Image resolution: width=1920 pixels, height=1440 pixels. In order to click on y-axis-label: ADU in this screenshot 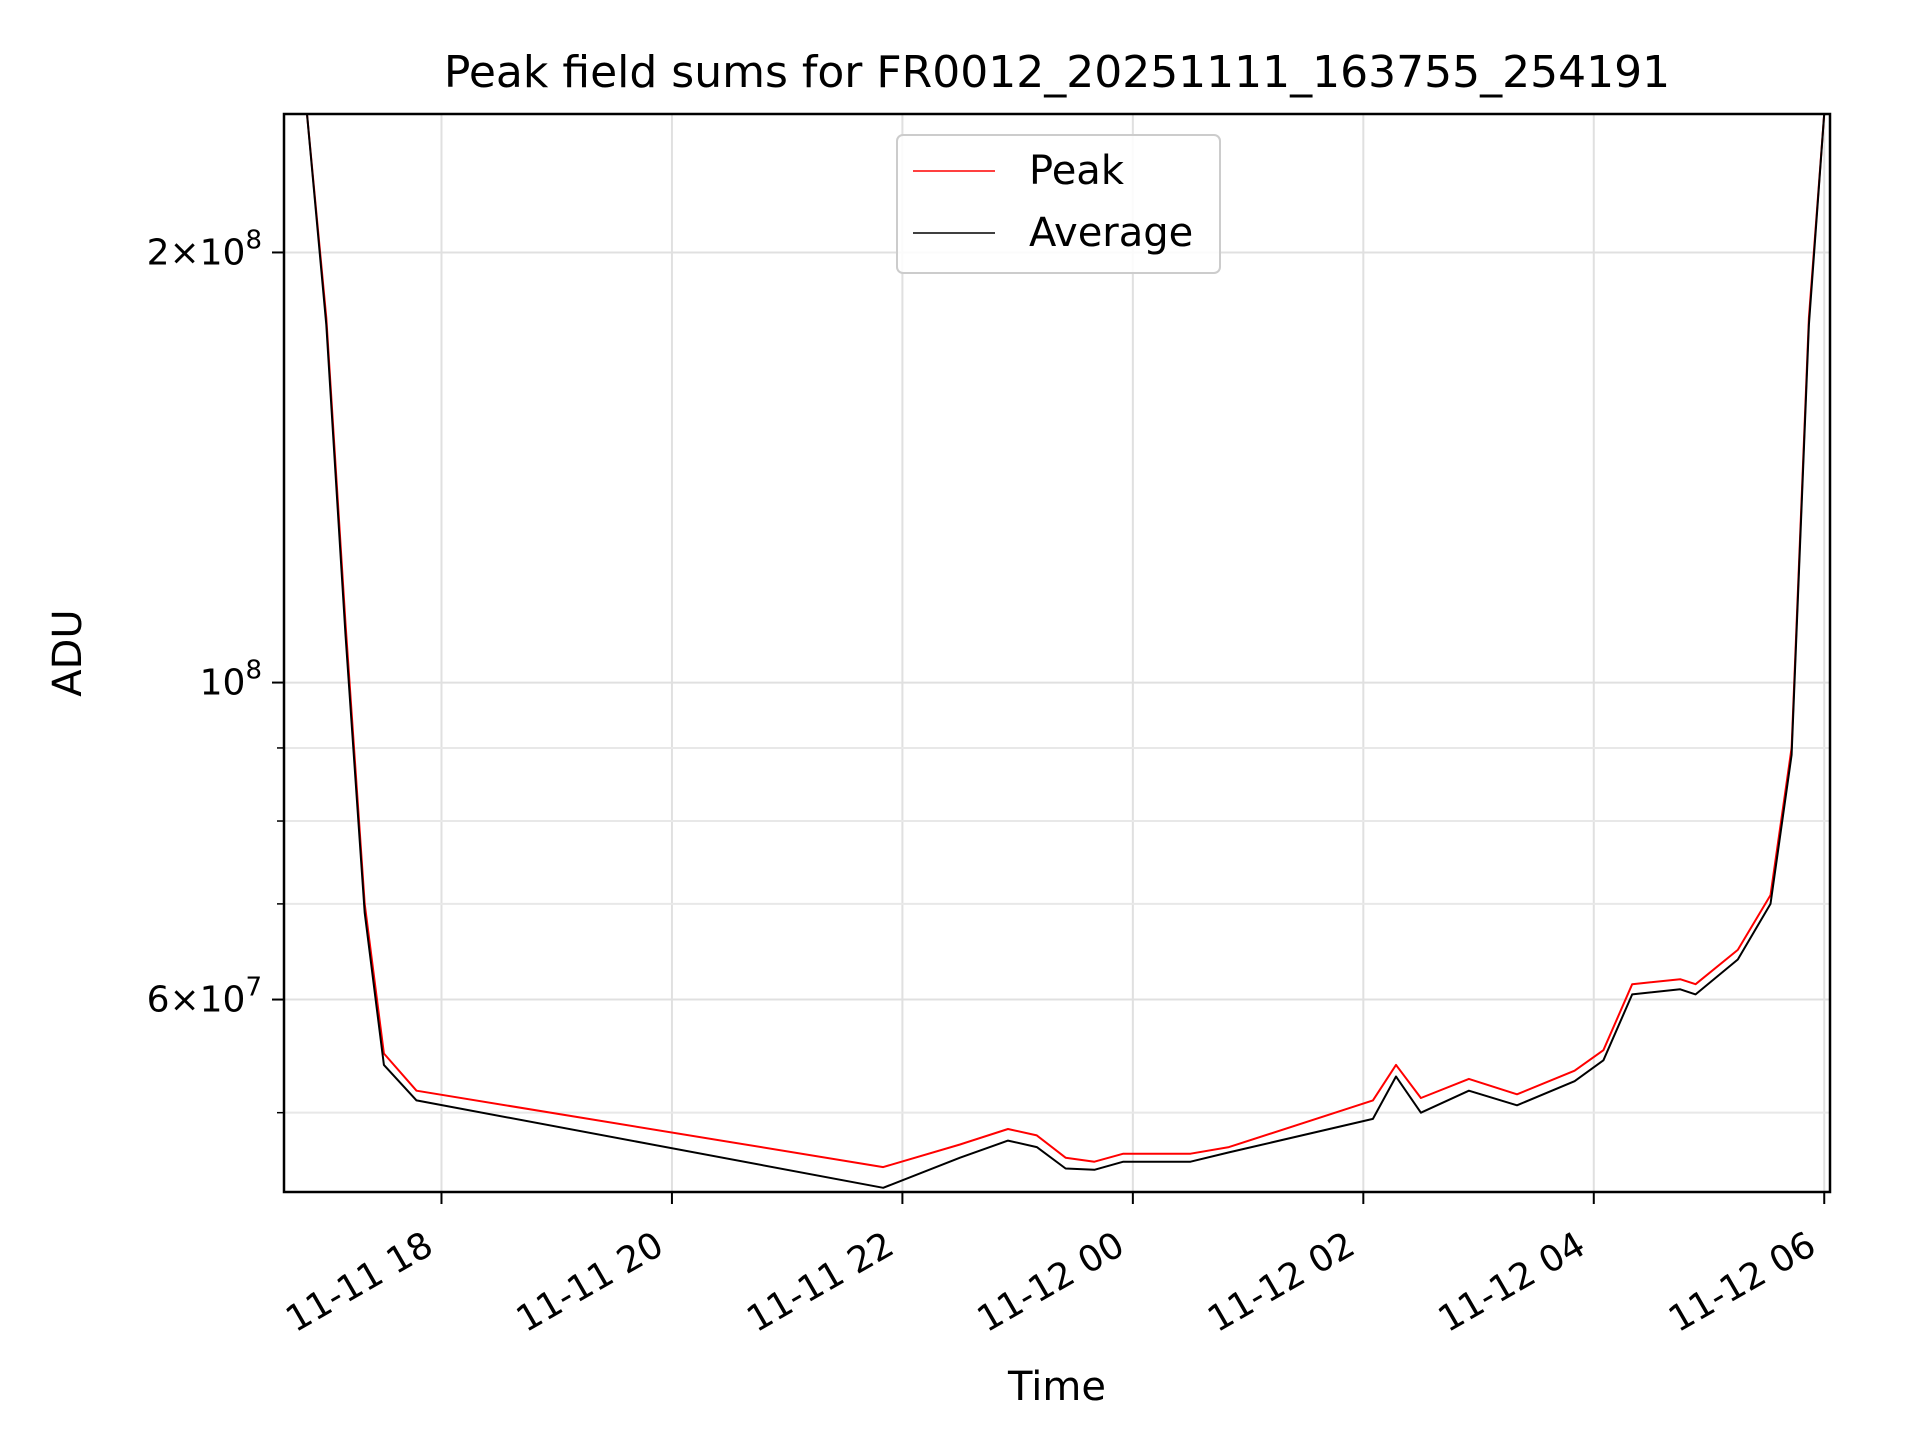, I will do `click(68, 652)`.